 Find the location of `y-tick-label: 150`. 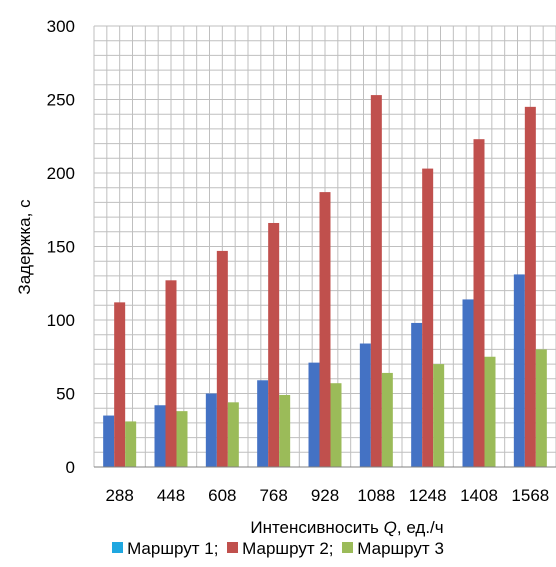

y-tick-label: 150 is located at coordinates (61, 247).